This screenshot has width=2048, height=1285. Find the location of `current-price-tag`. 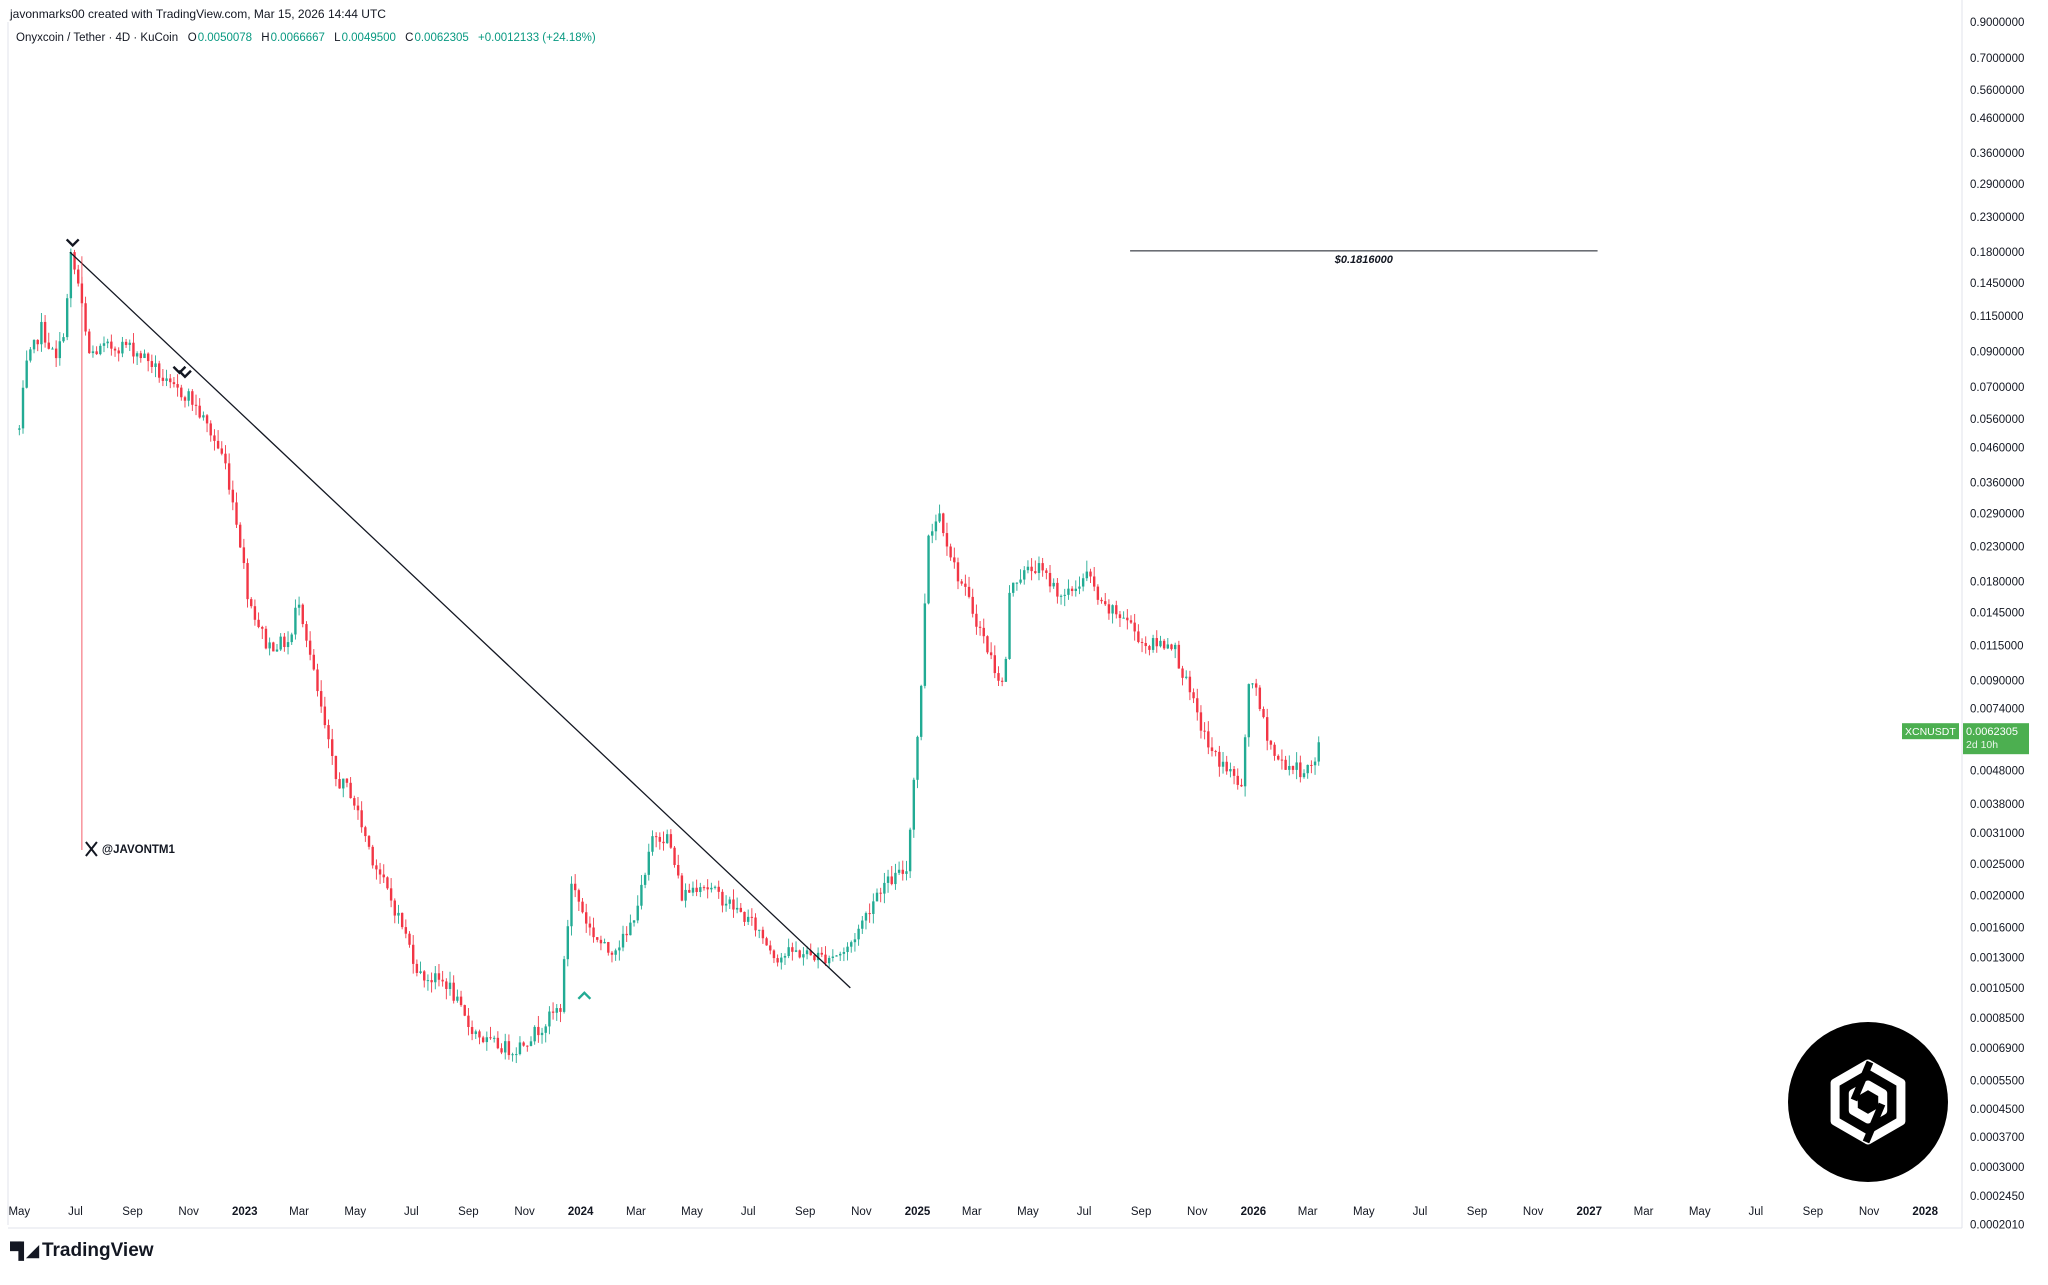

current-price-tag is located at coordinates (1996, 739).